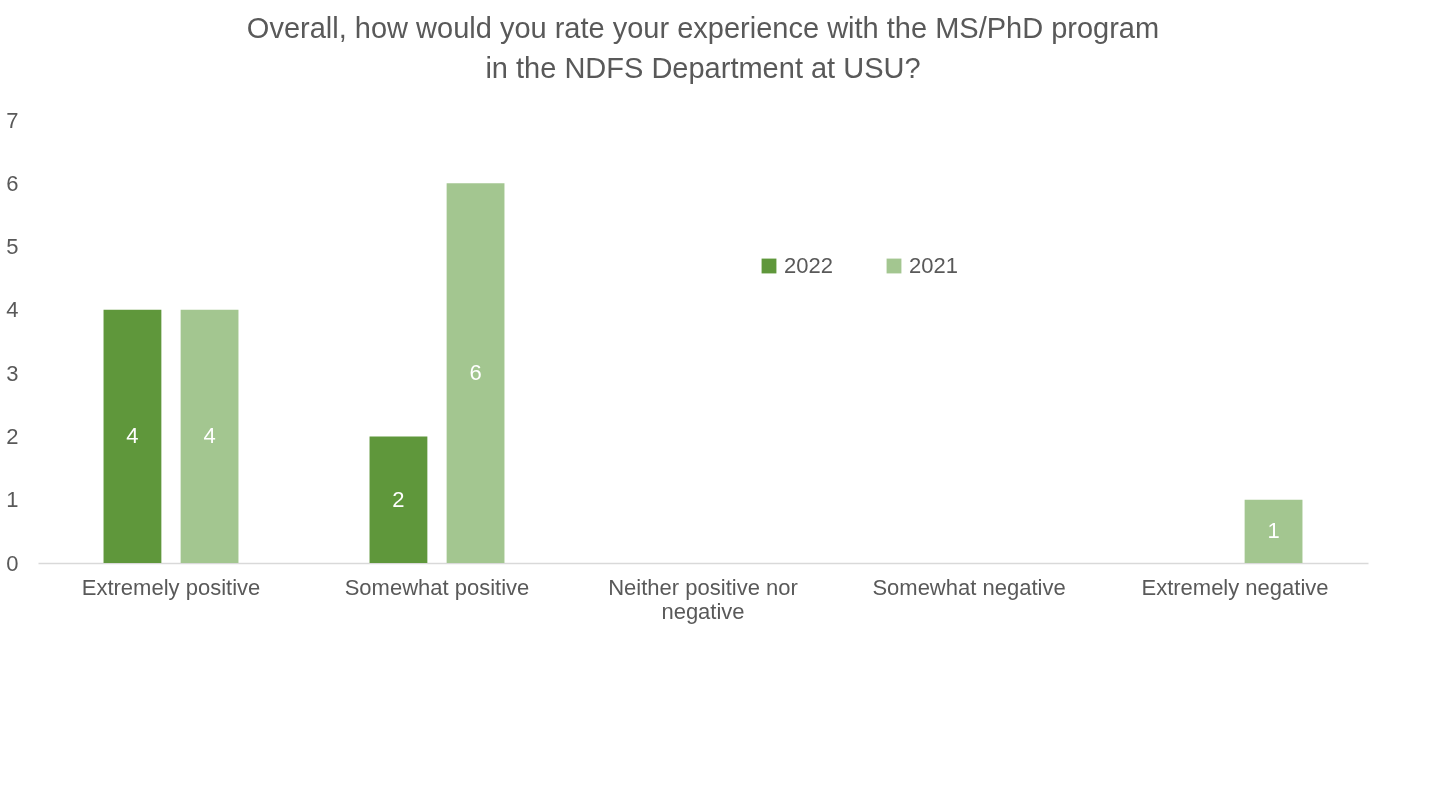 The image size is (1442, 785). Describe the element at coordinates (12, 563) in the screenshot. I see `y-tick-label: 0` at that location.